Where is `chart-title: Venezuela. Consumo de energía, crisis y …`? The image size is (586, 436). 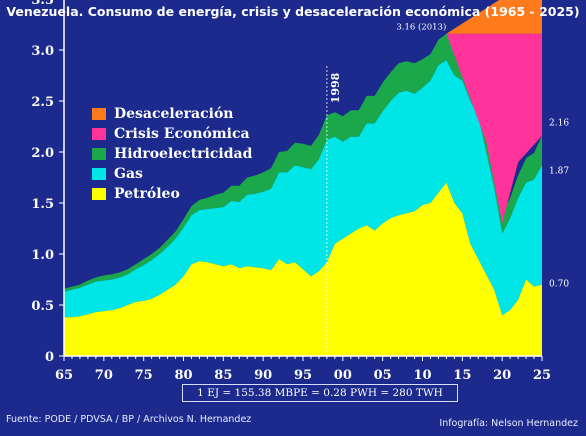
chart-title: Venezuela. Consumo de energía, crisis y … is located at coordinates (293, 11).